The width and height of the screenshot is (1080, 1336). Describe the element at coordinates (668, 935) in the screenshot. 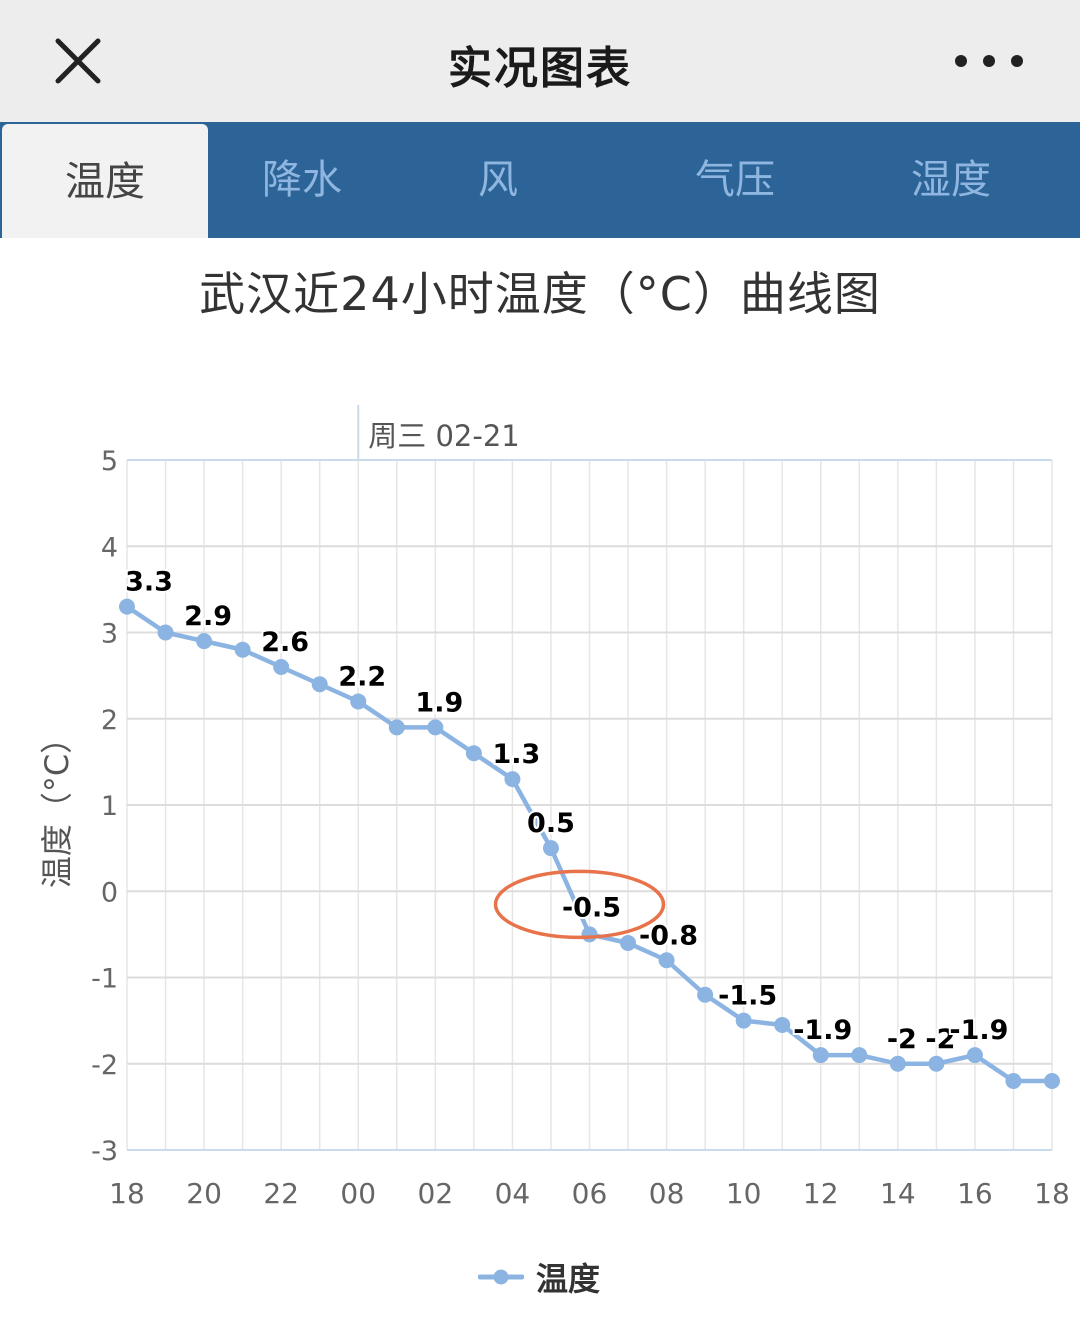

I see `data-label: -0.8` at that location.